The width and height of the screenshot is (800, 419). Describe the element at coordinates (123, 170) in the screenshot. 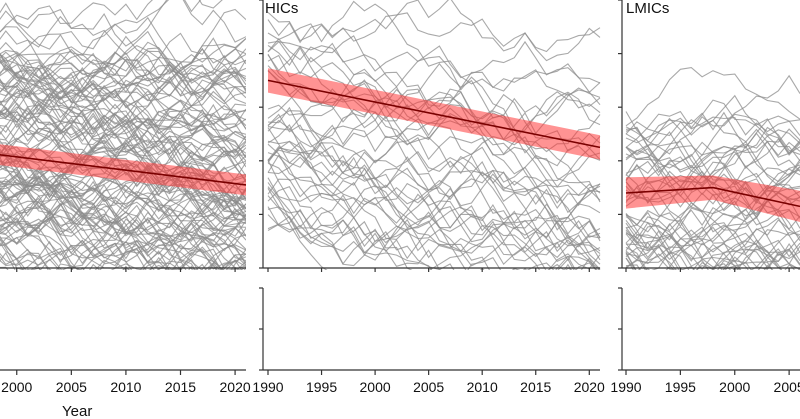

I see `trend-all` at that location.